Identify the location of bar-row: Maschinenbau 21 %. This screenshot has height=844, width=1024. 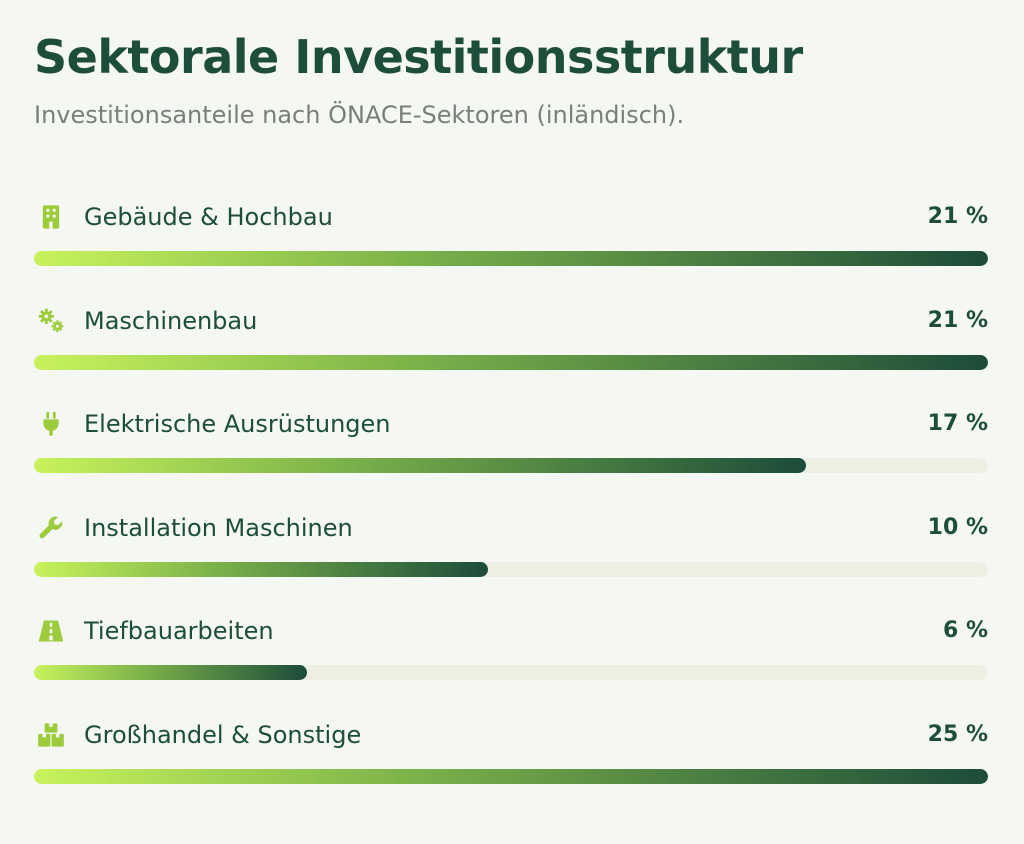
(511, 339).